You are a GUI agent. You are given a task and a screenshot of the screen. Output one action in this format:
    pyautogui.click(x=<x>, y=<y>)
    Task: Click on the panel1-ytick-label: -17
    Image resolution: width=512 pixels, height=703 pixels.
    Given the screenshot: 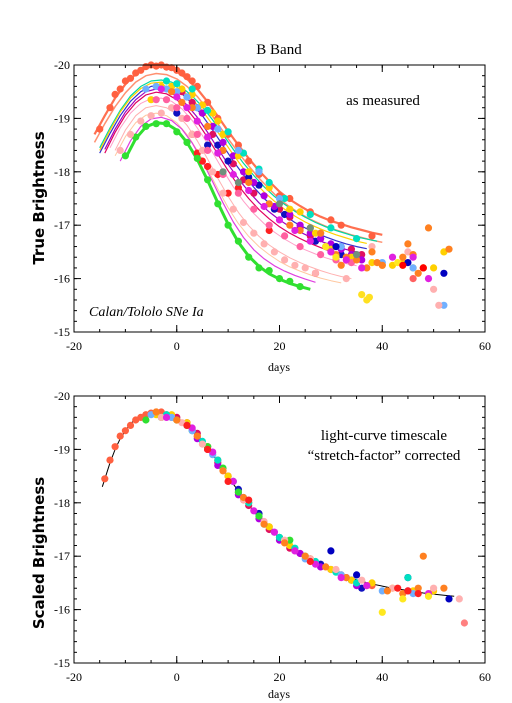 What is the action you would take?
    pyautogui.click(x=62, y=225)
    